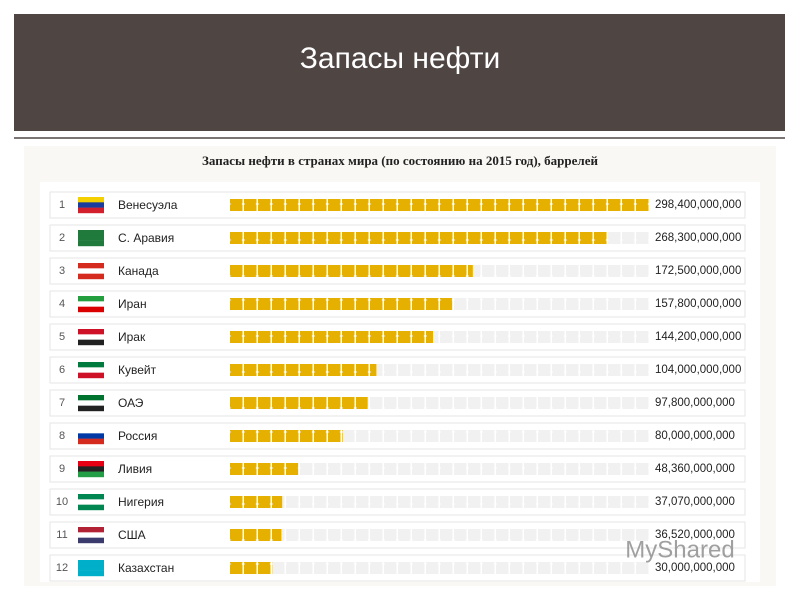 Image resolution: width=800 pixels, height=600 pixels. What do you see at coordinates (695, 436) in the screenshot?
I see `value-label: 80,000,000,000` at bounding box center [695, 436].